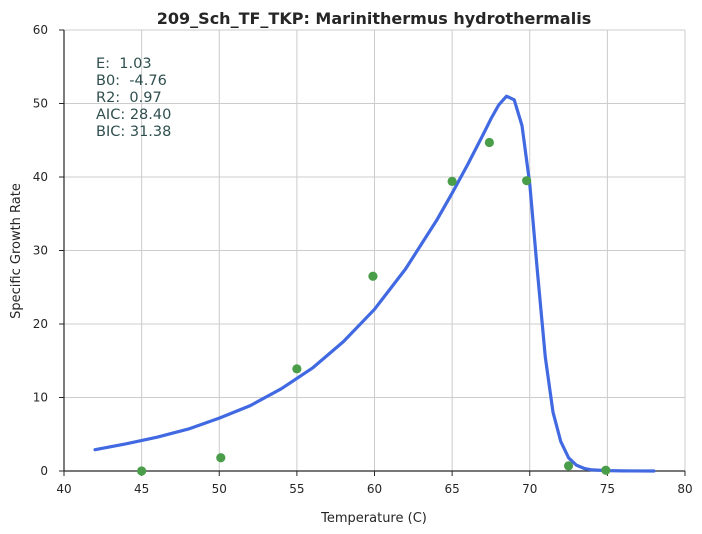 This screenshot has width=702, height=534. Describe the element at coordinates (16, 251) in the screenshot. I see `y-axis-label: Specific Growth Rate` at that location.